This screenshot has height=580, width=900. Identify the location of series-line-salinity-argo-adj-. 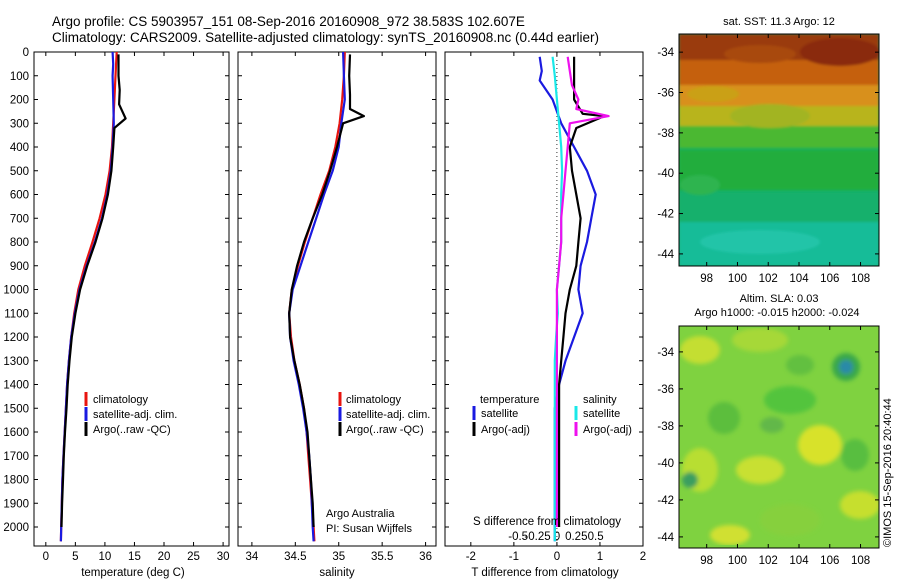
(582, 291).